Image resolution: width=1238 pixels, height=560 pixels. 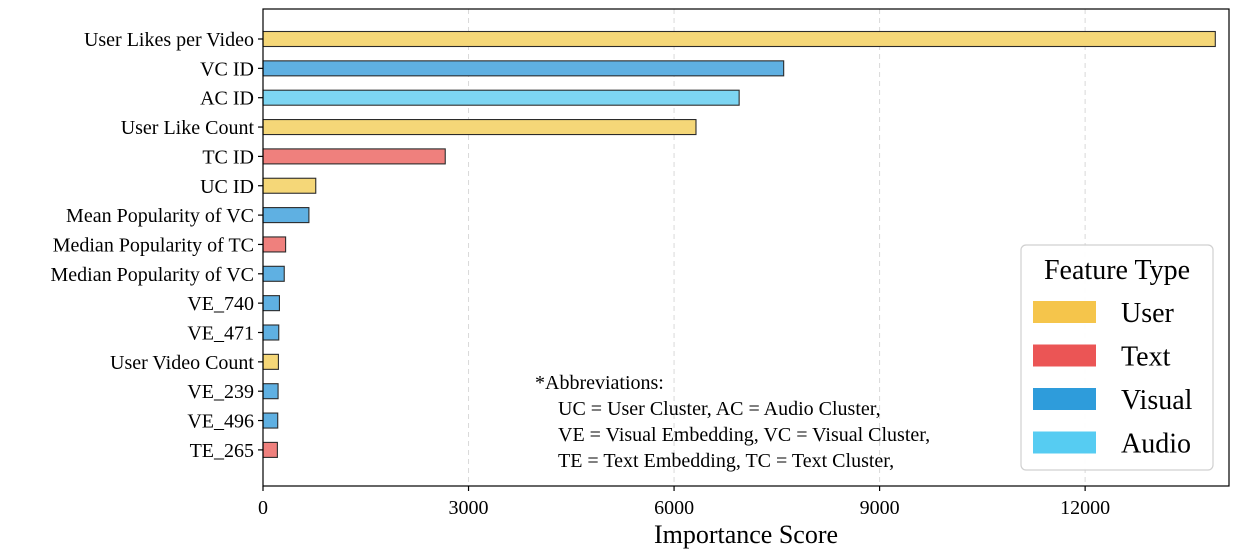 What do you see at coordinates (479, 127) in the screenshot?
I see `bar-user-like-count` at bounding box center [479, 127].